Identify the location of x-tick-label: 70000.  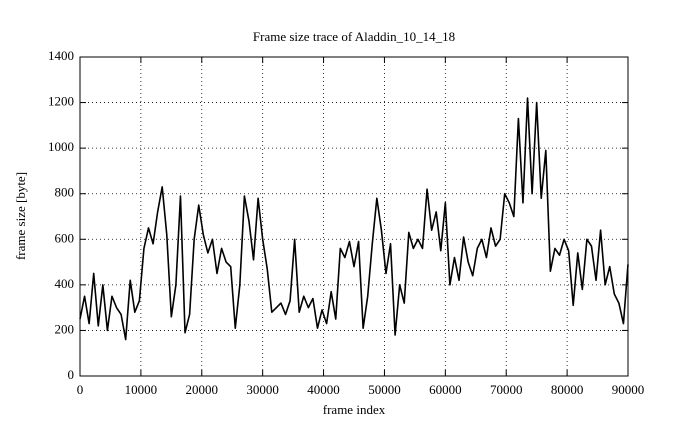
(506, 389).